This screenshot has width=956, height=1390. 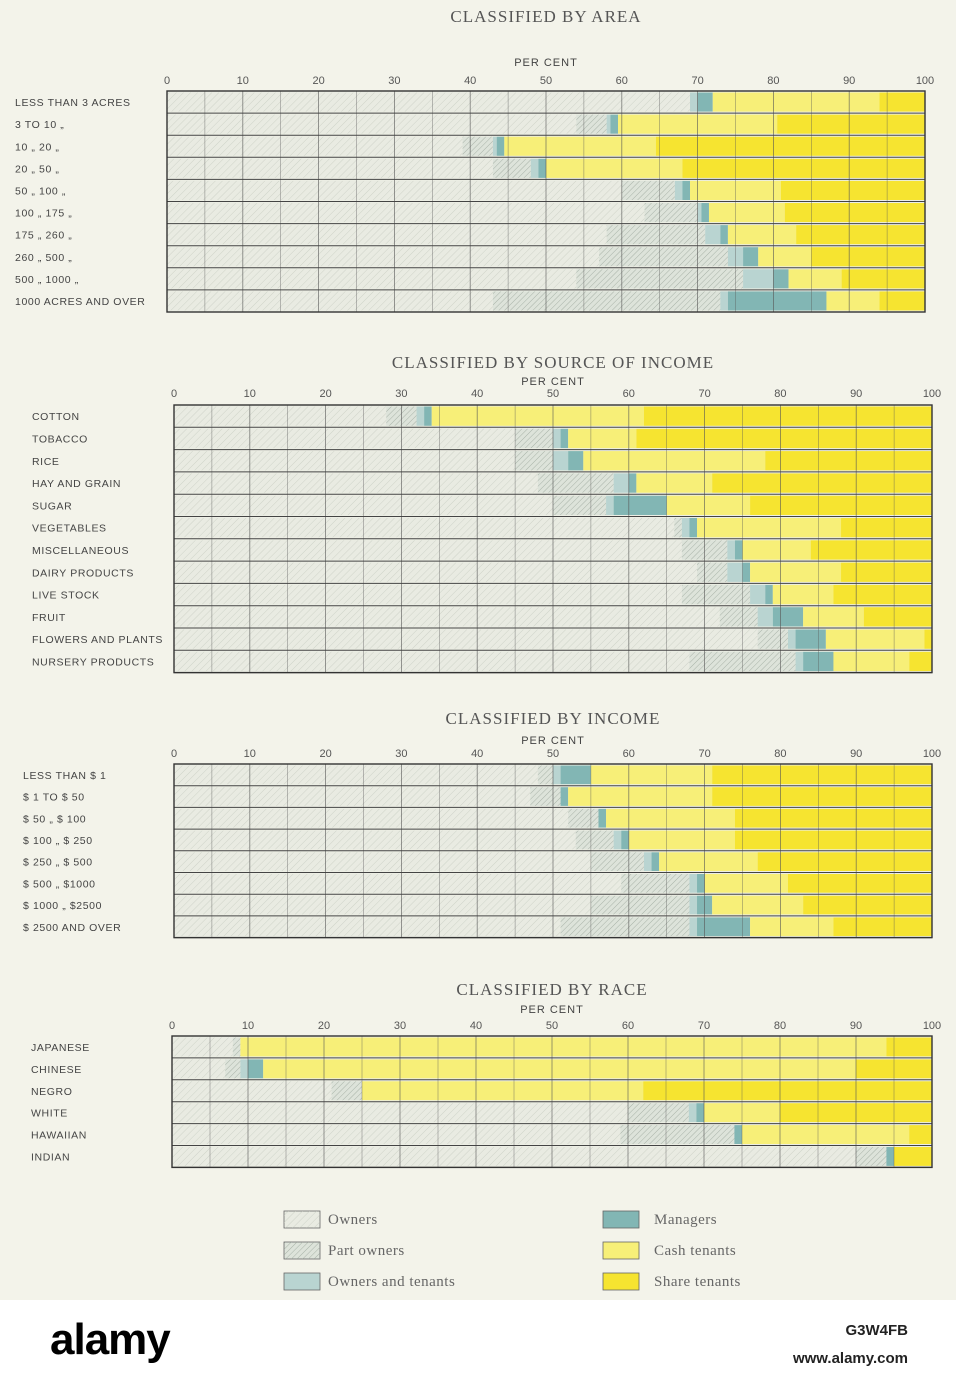 What do you see at coordinates (43, 258) in the screenshot?
I see `category-label: 260 „ 500 „` at bounding box center [43, 258].